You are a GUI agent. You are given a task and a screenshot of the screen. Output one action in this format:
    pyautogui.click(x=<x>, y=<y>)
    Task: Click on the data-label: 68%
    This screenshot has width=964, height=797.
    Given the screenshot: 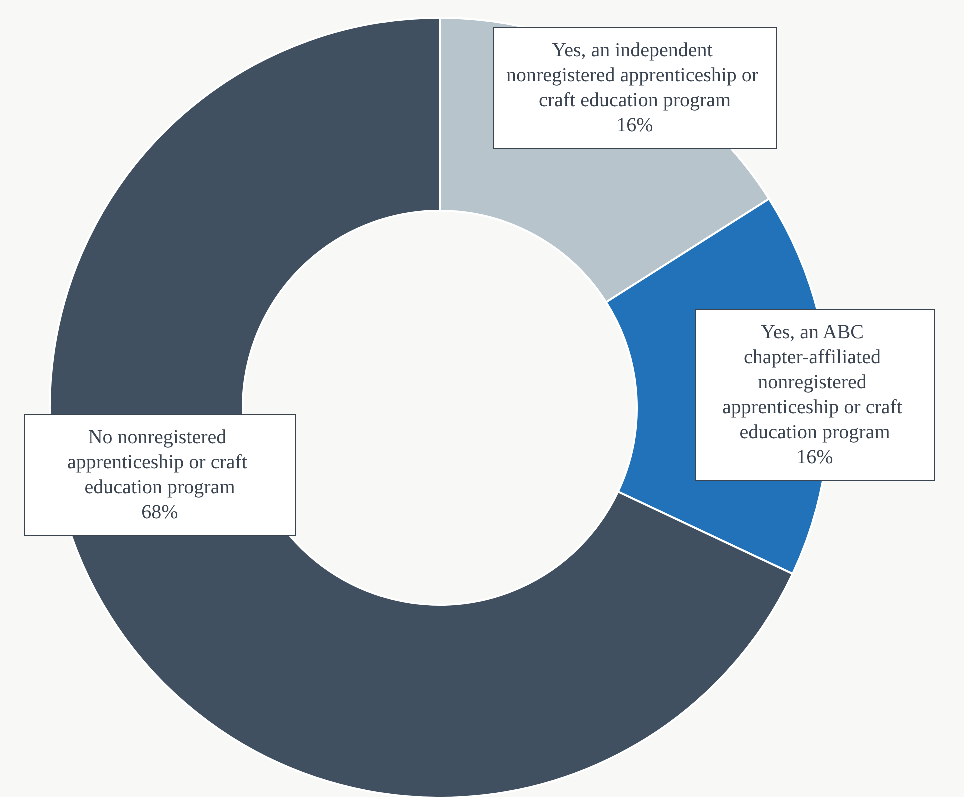 What is the action you would take?
    pyautogui.click(x=160, y=513)
    